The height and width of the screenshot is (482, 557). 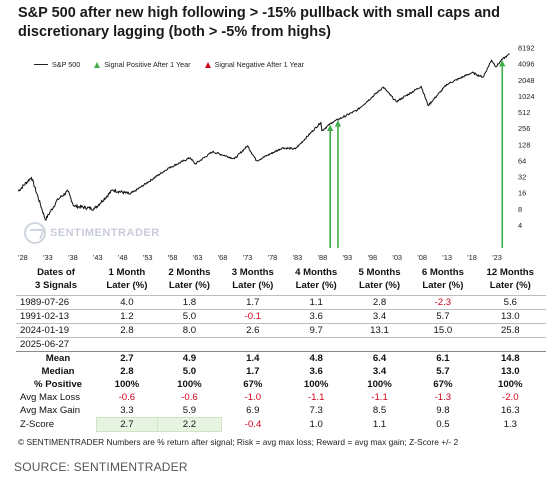 I want to click on x-tick-label: '58, so click(x=173, y=257).